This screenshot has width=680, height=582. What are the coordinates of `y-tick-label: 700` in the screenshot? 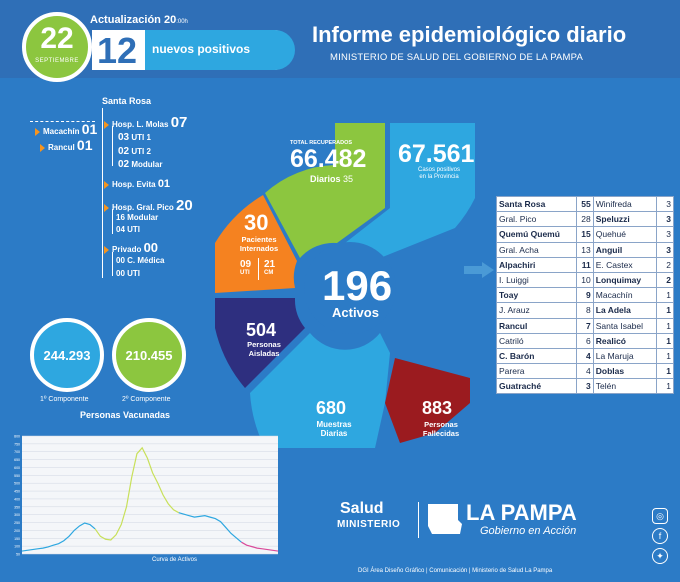 It's located at (17, 452).